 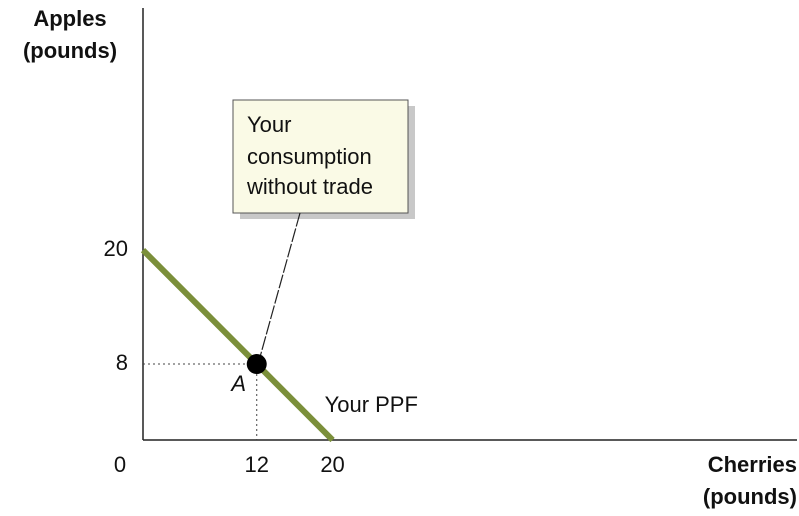 I want to click on ppf-line, so click(x=237, y=345).